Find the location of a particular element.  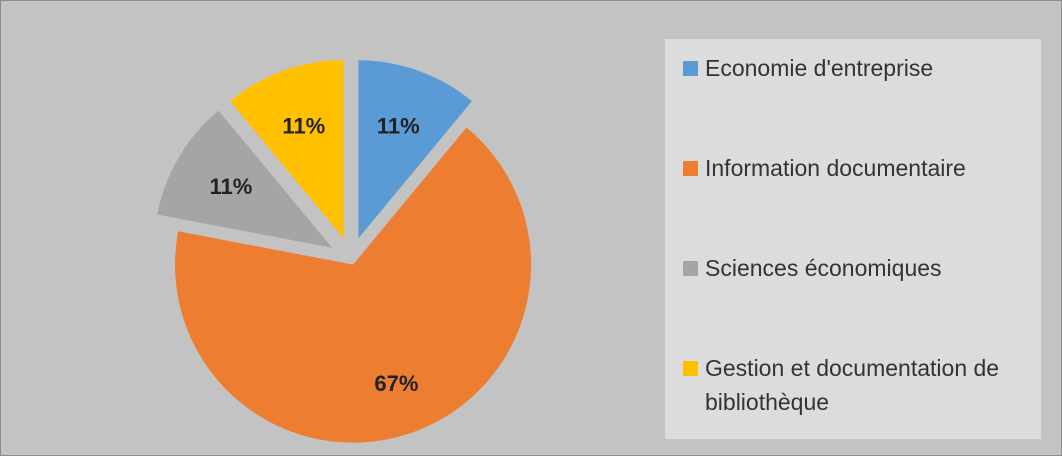

data-label: 67% is located at coordinates (396, 383).